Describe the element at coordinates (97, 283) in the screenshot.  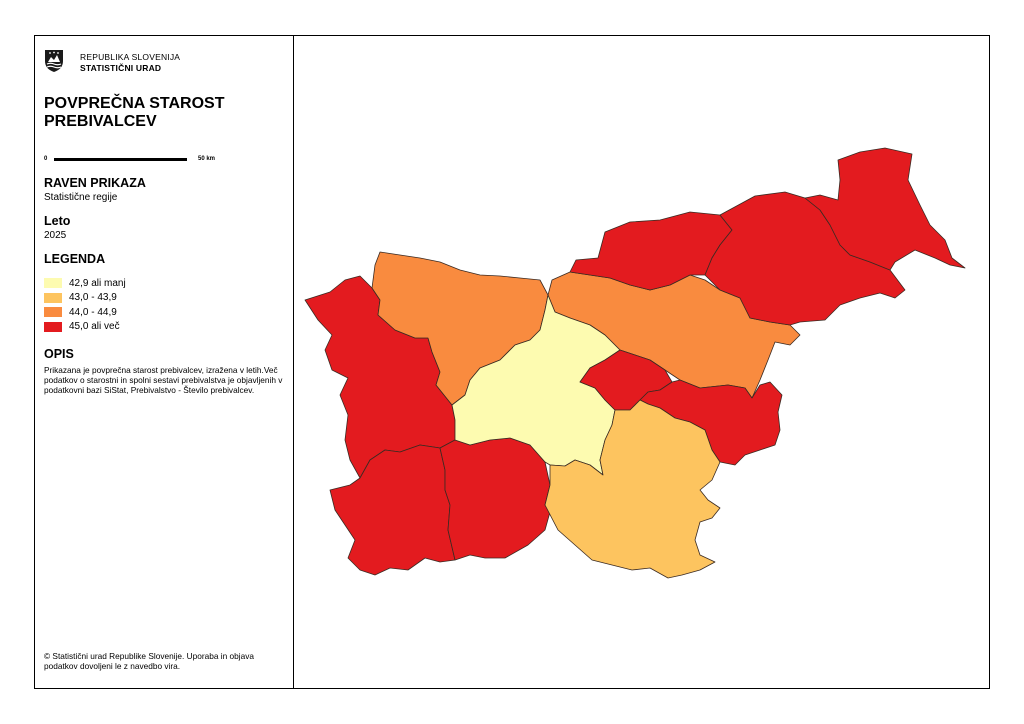
I see `legend-label: 42,9 ali manj` at that location.